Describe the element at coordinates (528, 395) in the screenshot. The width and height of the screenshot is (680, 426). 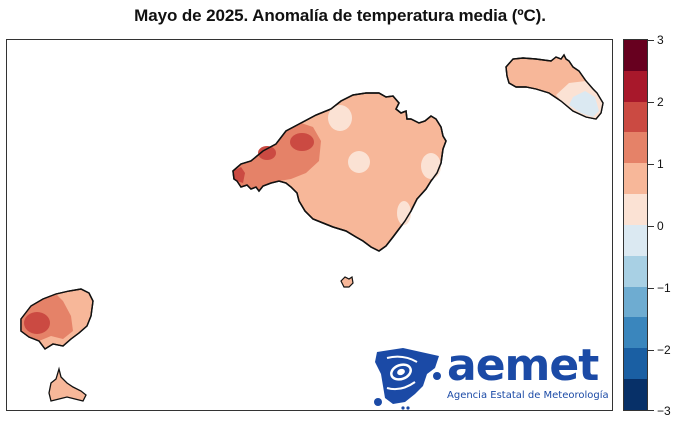
I see `aemet-subtitle: Agencia Estatal de Meteorología` at that location.